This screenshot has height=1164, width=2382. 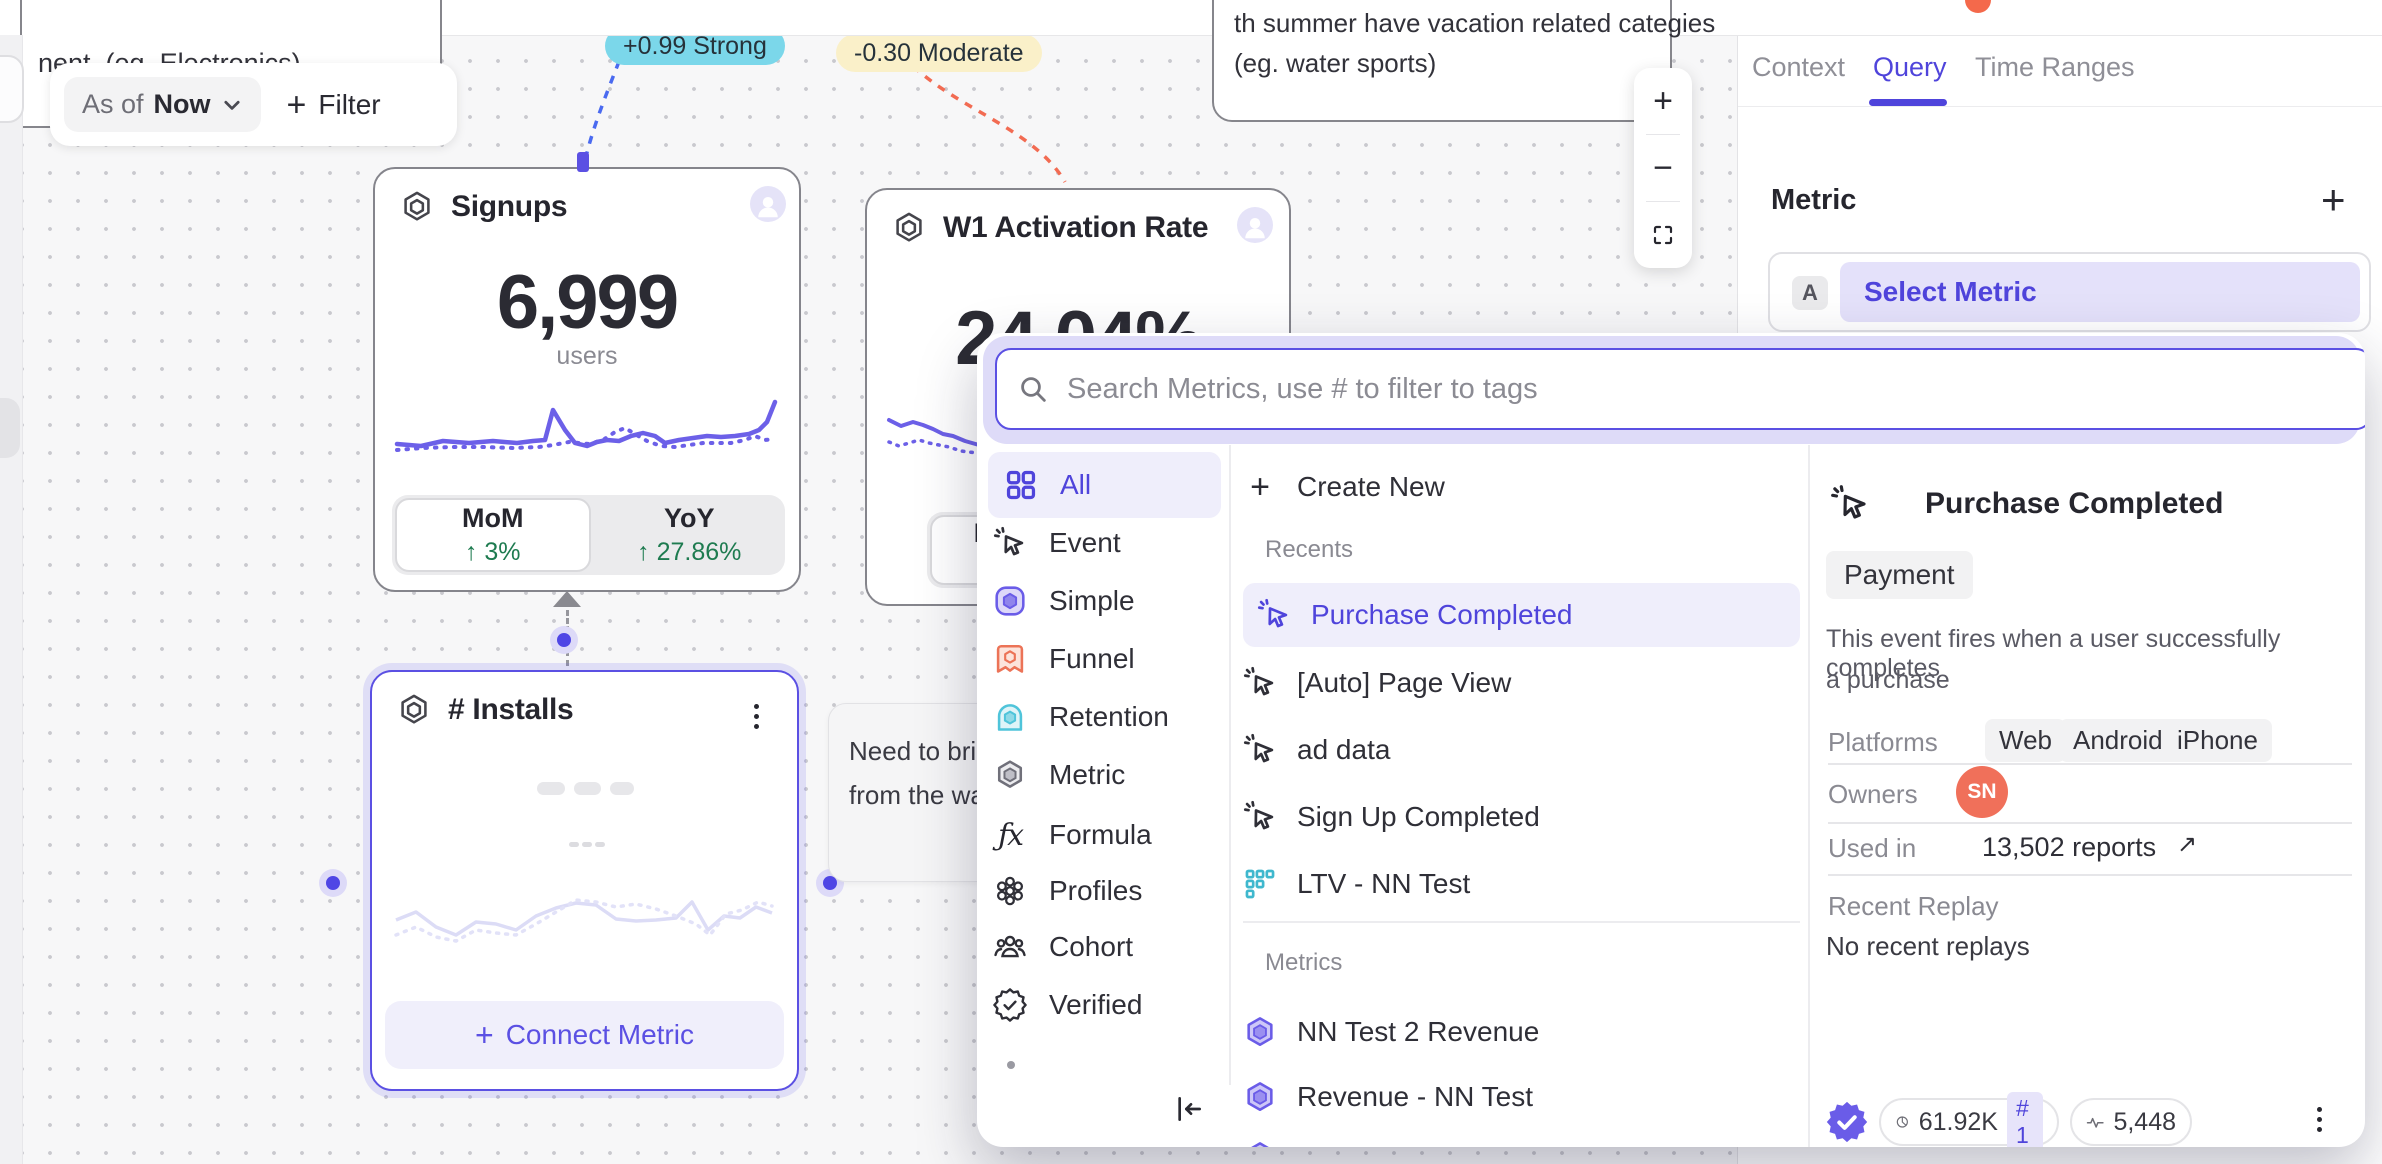 I want to click on recent-item-ltv-nn-test: LTV - NN Test, so click(x=1521, y=884).